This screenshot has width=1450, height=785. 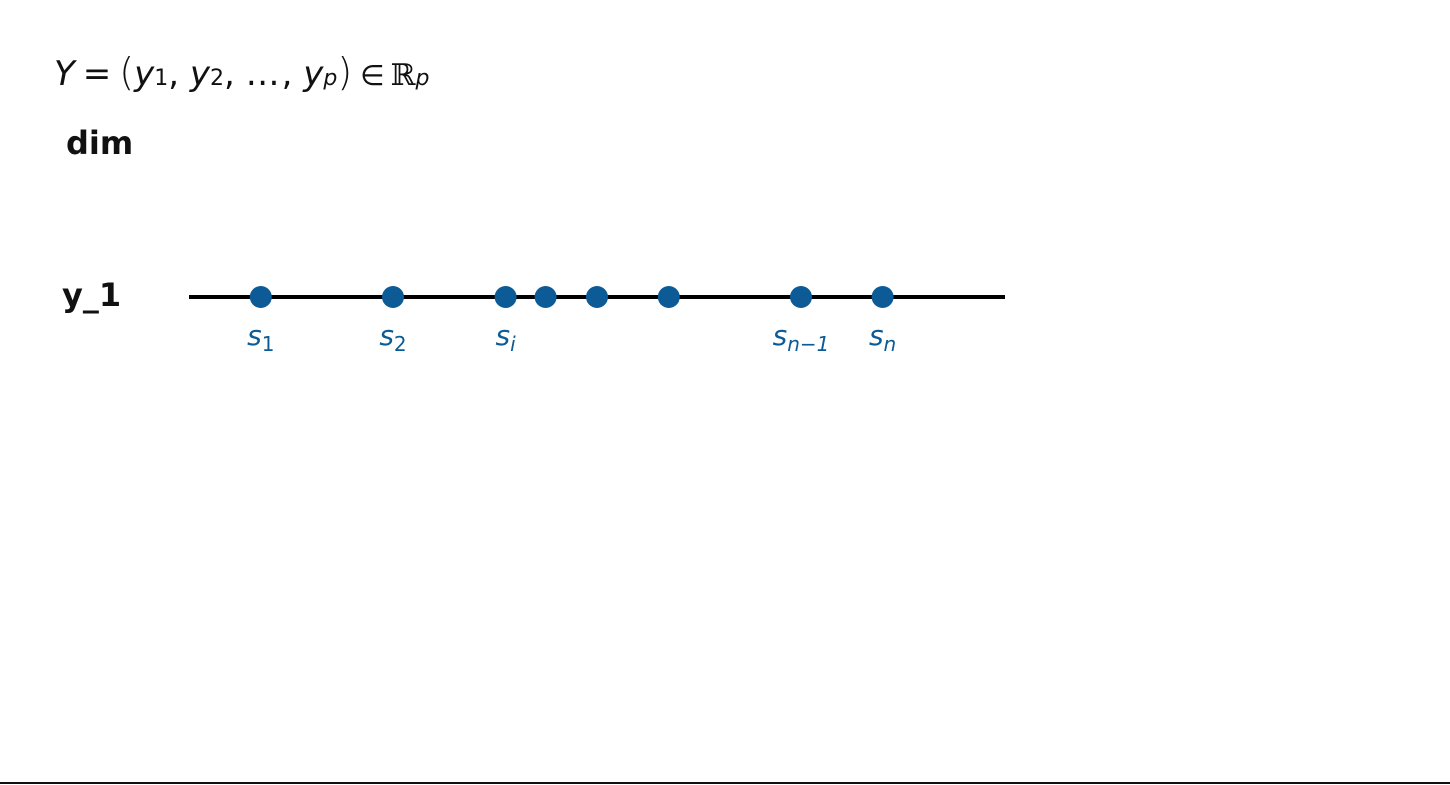 I want to click on point-label-8: sn, so click(x=882, y=337).